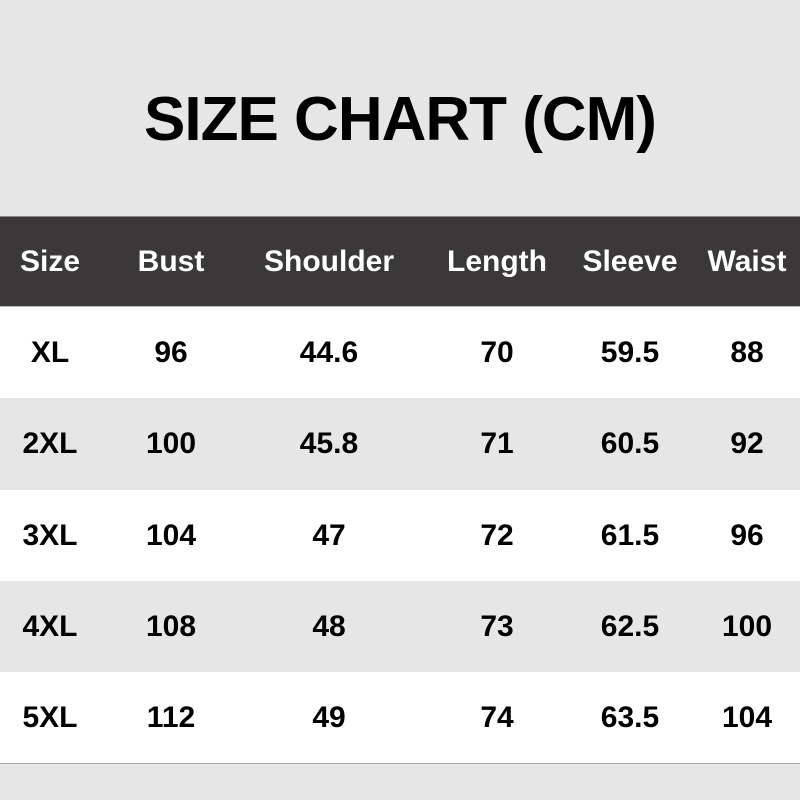 Image resolution: width=800 pixels, height=800 pixels. What do you see at coordinates (400, 119) in the screenshot?
I see `page-title: SIZE CHART (CM)` at bounding box center [400, 119].